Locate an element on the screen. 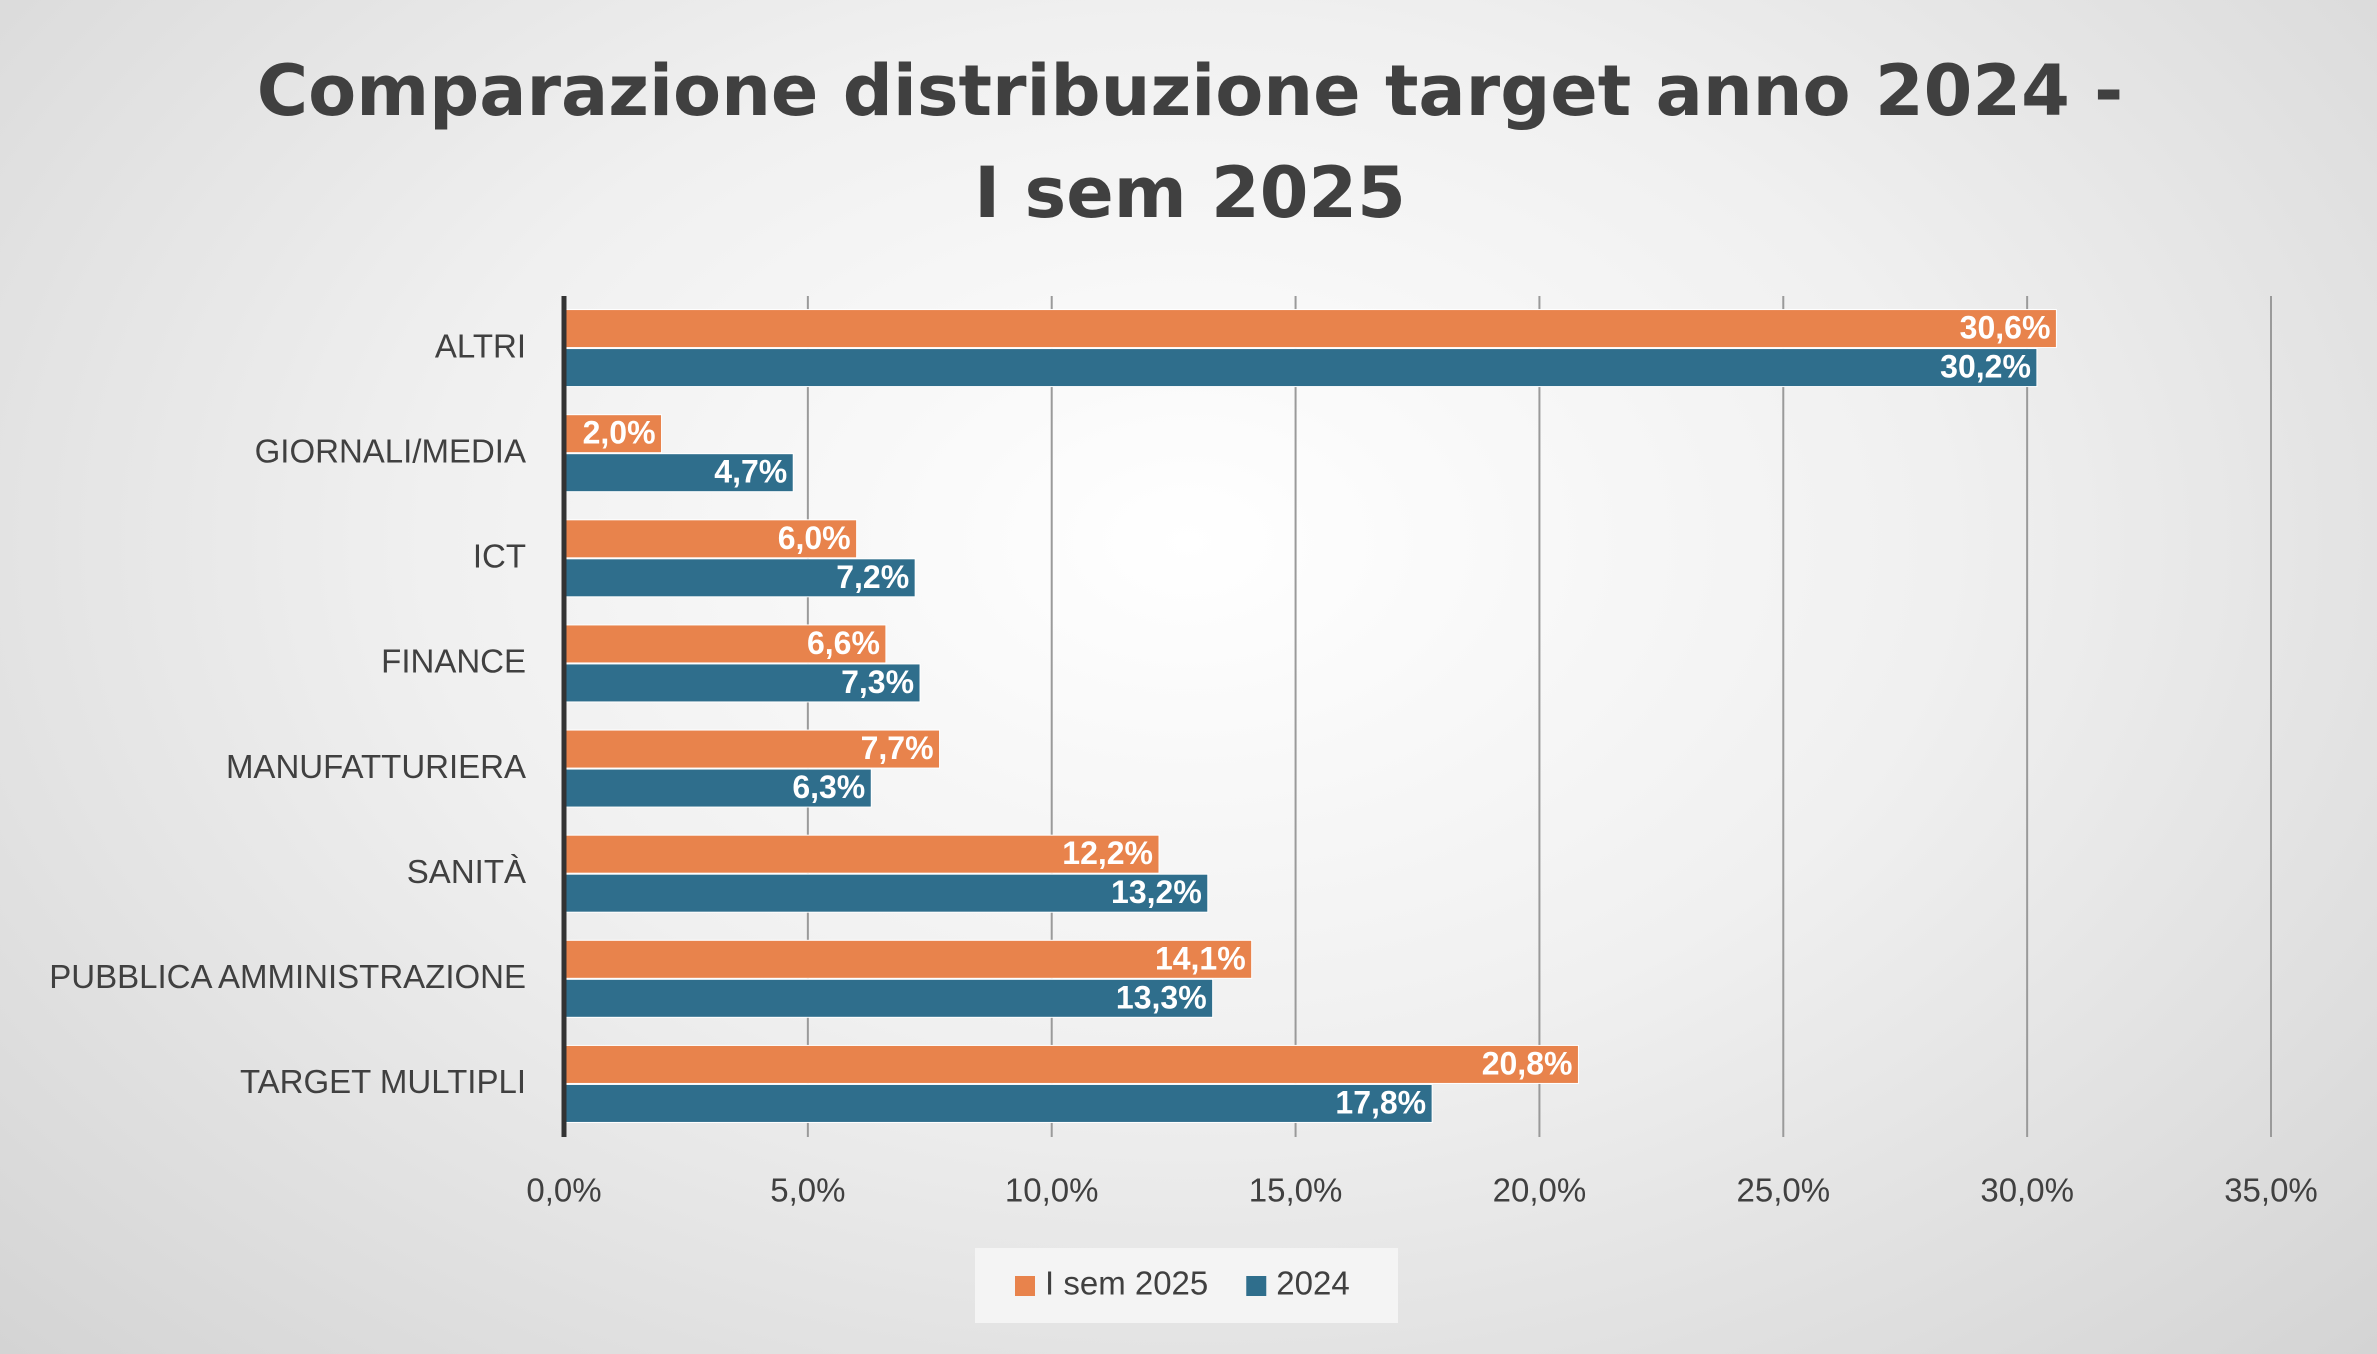 The height and width of the screenshot is (1354, 2377). x-tick-label: 15,0% is located at coordinates (1296, 1190).